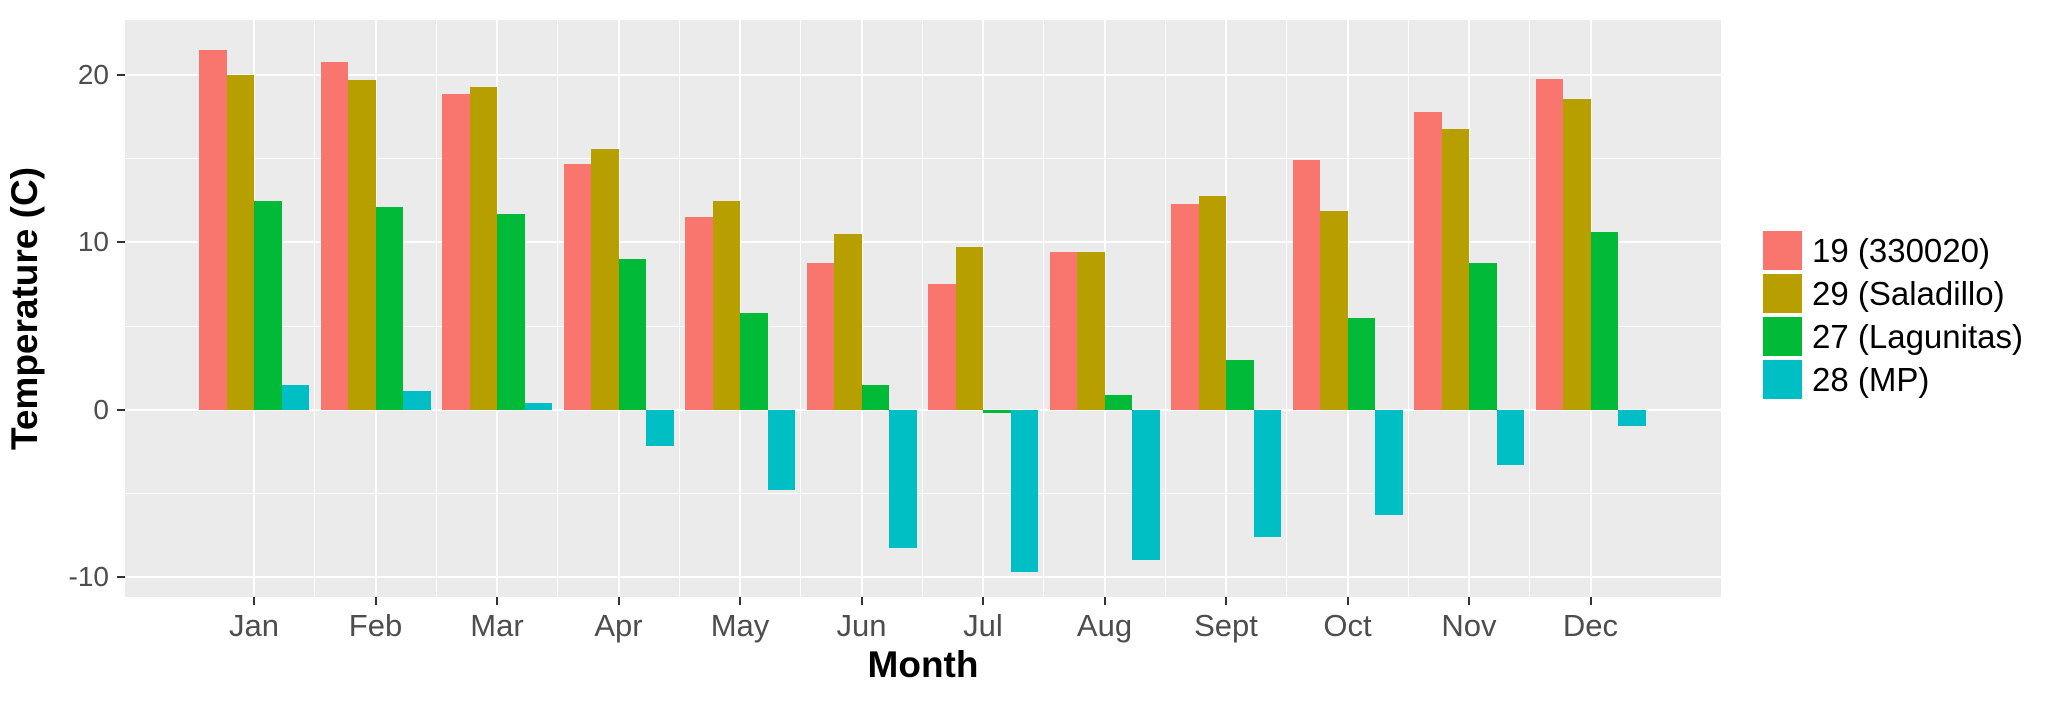 This screenshot has height=706, width=2067. I want to click on legend-label: 19 (330020), so click(1901, 250).